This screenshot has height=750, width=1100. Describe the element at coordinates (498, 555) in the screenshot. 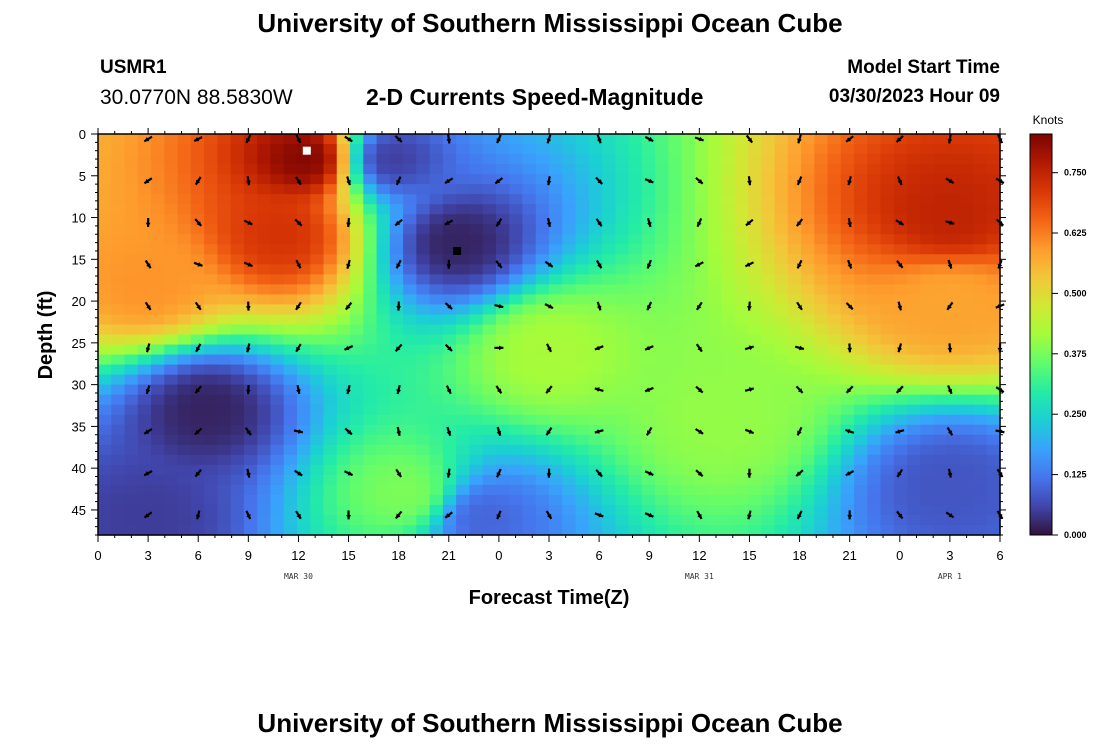

I see `x-tick-label: 0` at that location.